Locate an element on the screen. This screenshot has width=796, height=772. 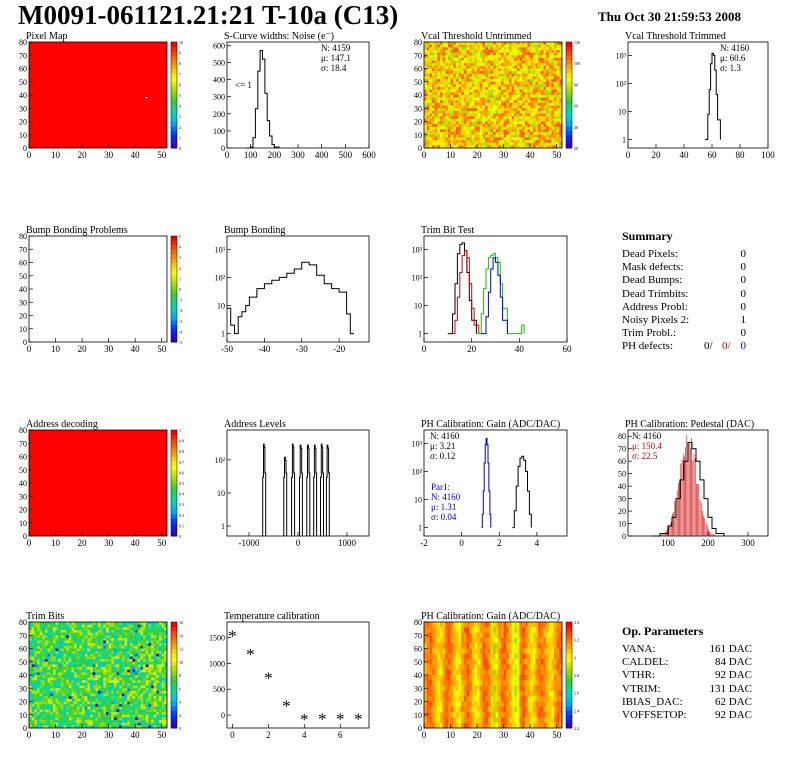
x-tick-label: 0 is located at coordinates (29, 735).